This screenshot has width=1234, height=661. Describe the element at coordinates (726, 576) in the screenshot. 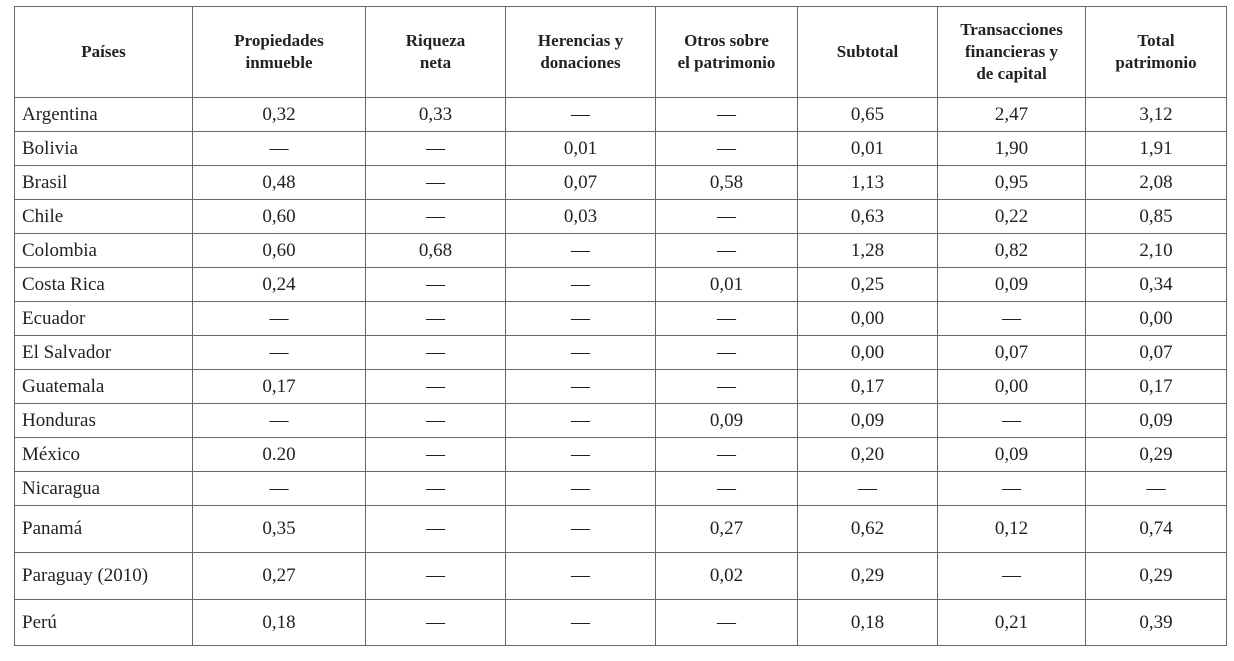

I see `value-cell: 0,02` at that location.